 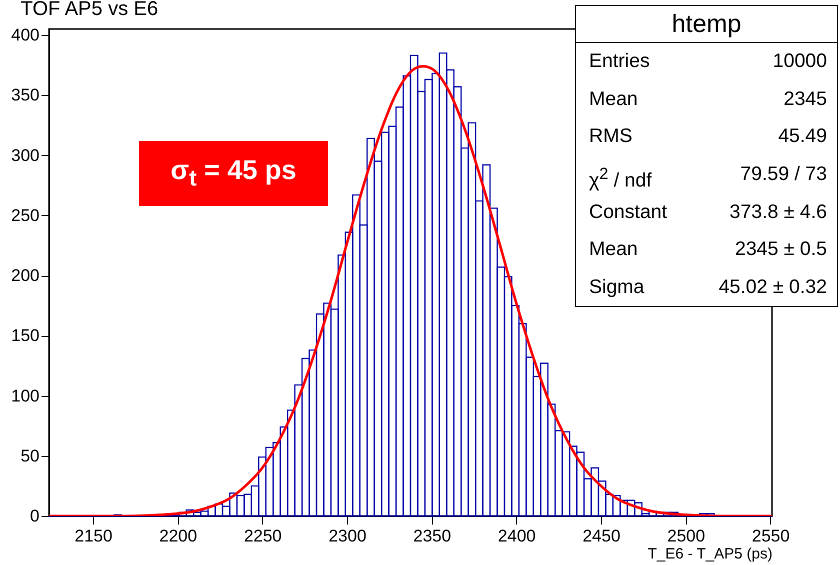 I want to click on annotation: 2345 ± 0.5, so click(x=780, y=249).